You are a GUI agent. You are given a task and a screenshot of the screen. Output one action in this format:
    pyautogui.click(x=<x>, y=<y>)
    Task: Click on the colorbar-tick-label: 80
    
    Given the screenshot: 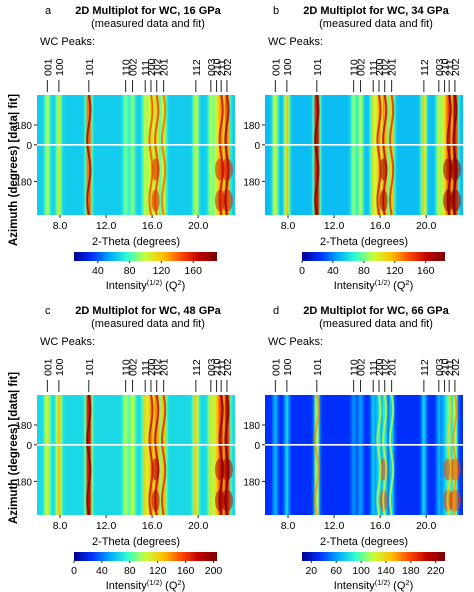 What is the action you would take?
    pyautogui.click(x=130, y=571)
    